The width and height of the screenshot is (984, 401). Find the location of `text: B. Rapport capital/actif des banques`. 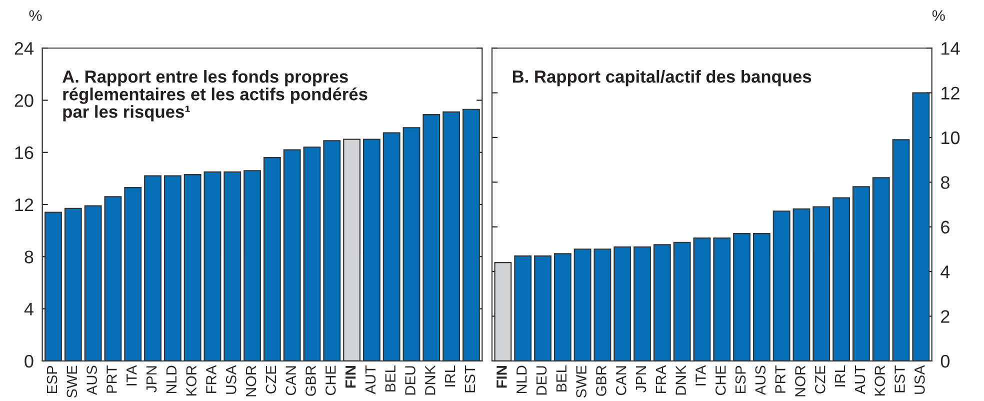

text: B. Rapport capital/actif des banques is located at coordinates (662, 78).